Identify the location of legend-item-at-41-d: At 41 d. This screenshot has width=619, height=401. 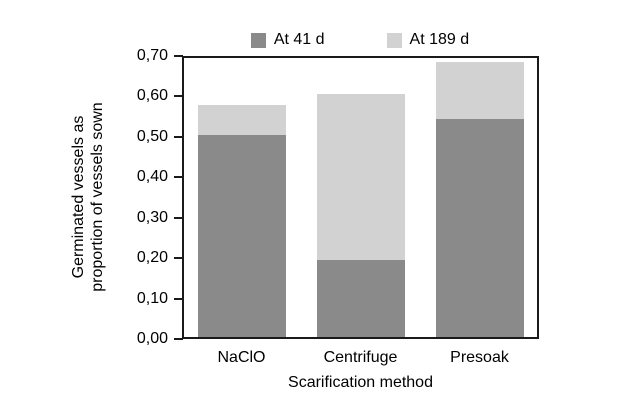
(287, 40).